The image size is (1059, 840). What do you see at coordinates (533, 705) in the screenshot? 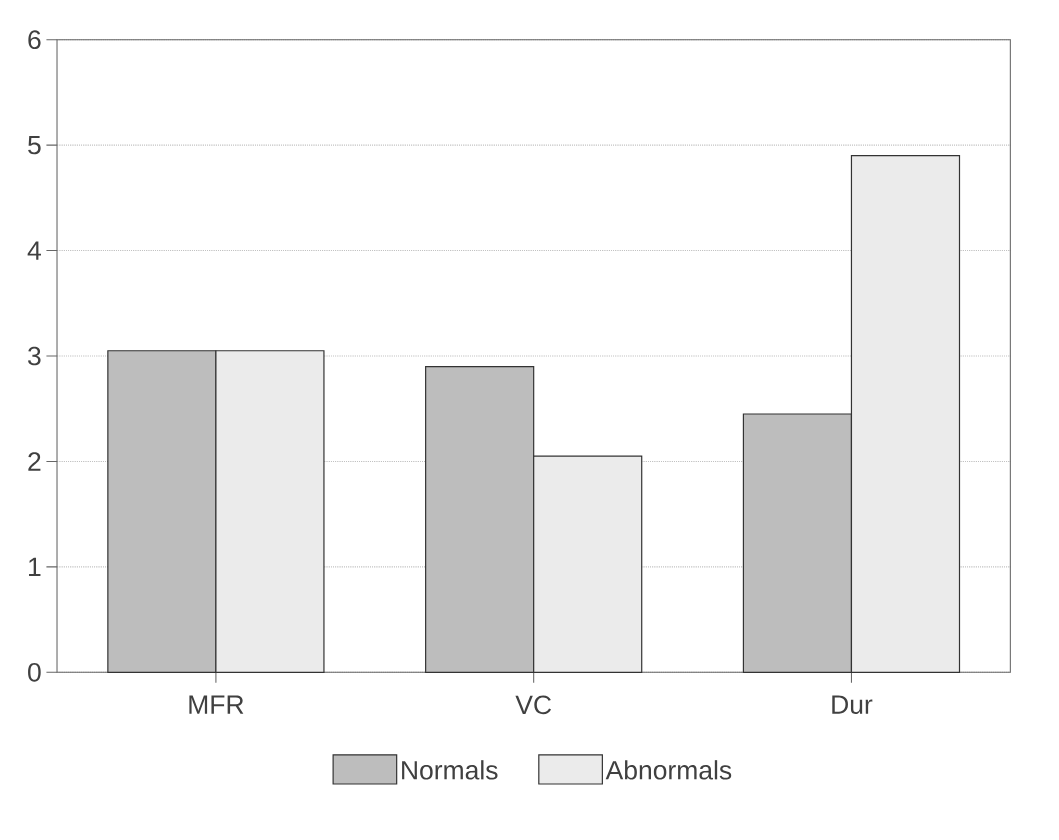
I see `x-tick-label: VC` at bounding box center [533, 705].